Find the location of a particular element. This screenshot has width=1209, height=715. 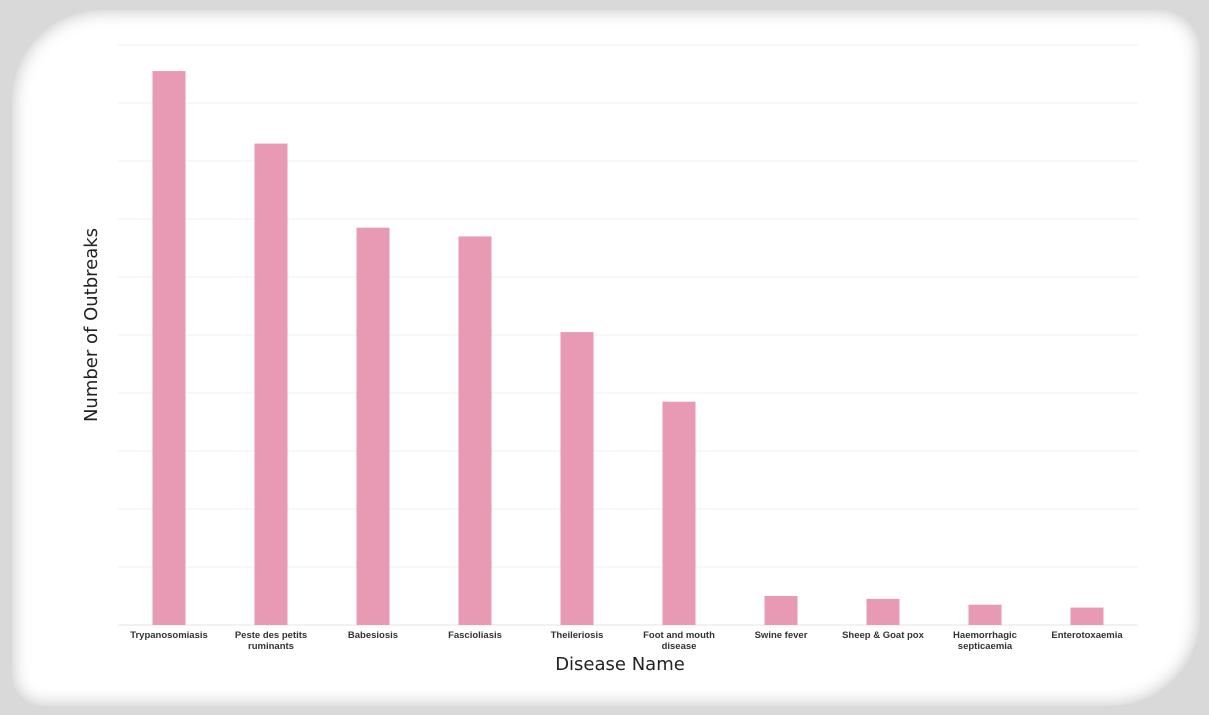

x-tick-label: Babesiosis is located at coordinates (373, 635).